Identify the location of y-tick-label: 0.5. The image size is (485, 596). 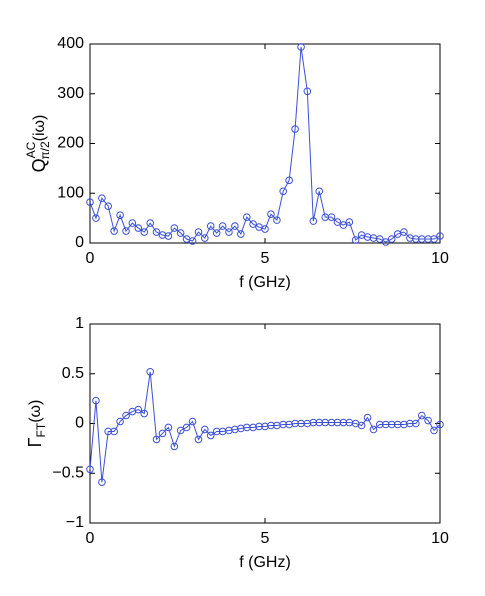
(73, 373).